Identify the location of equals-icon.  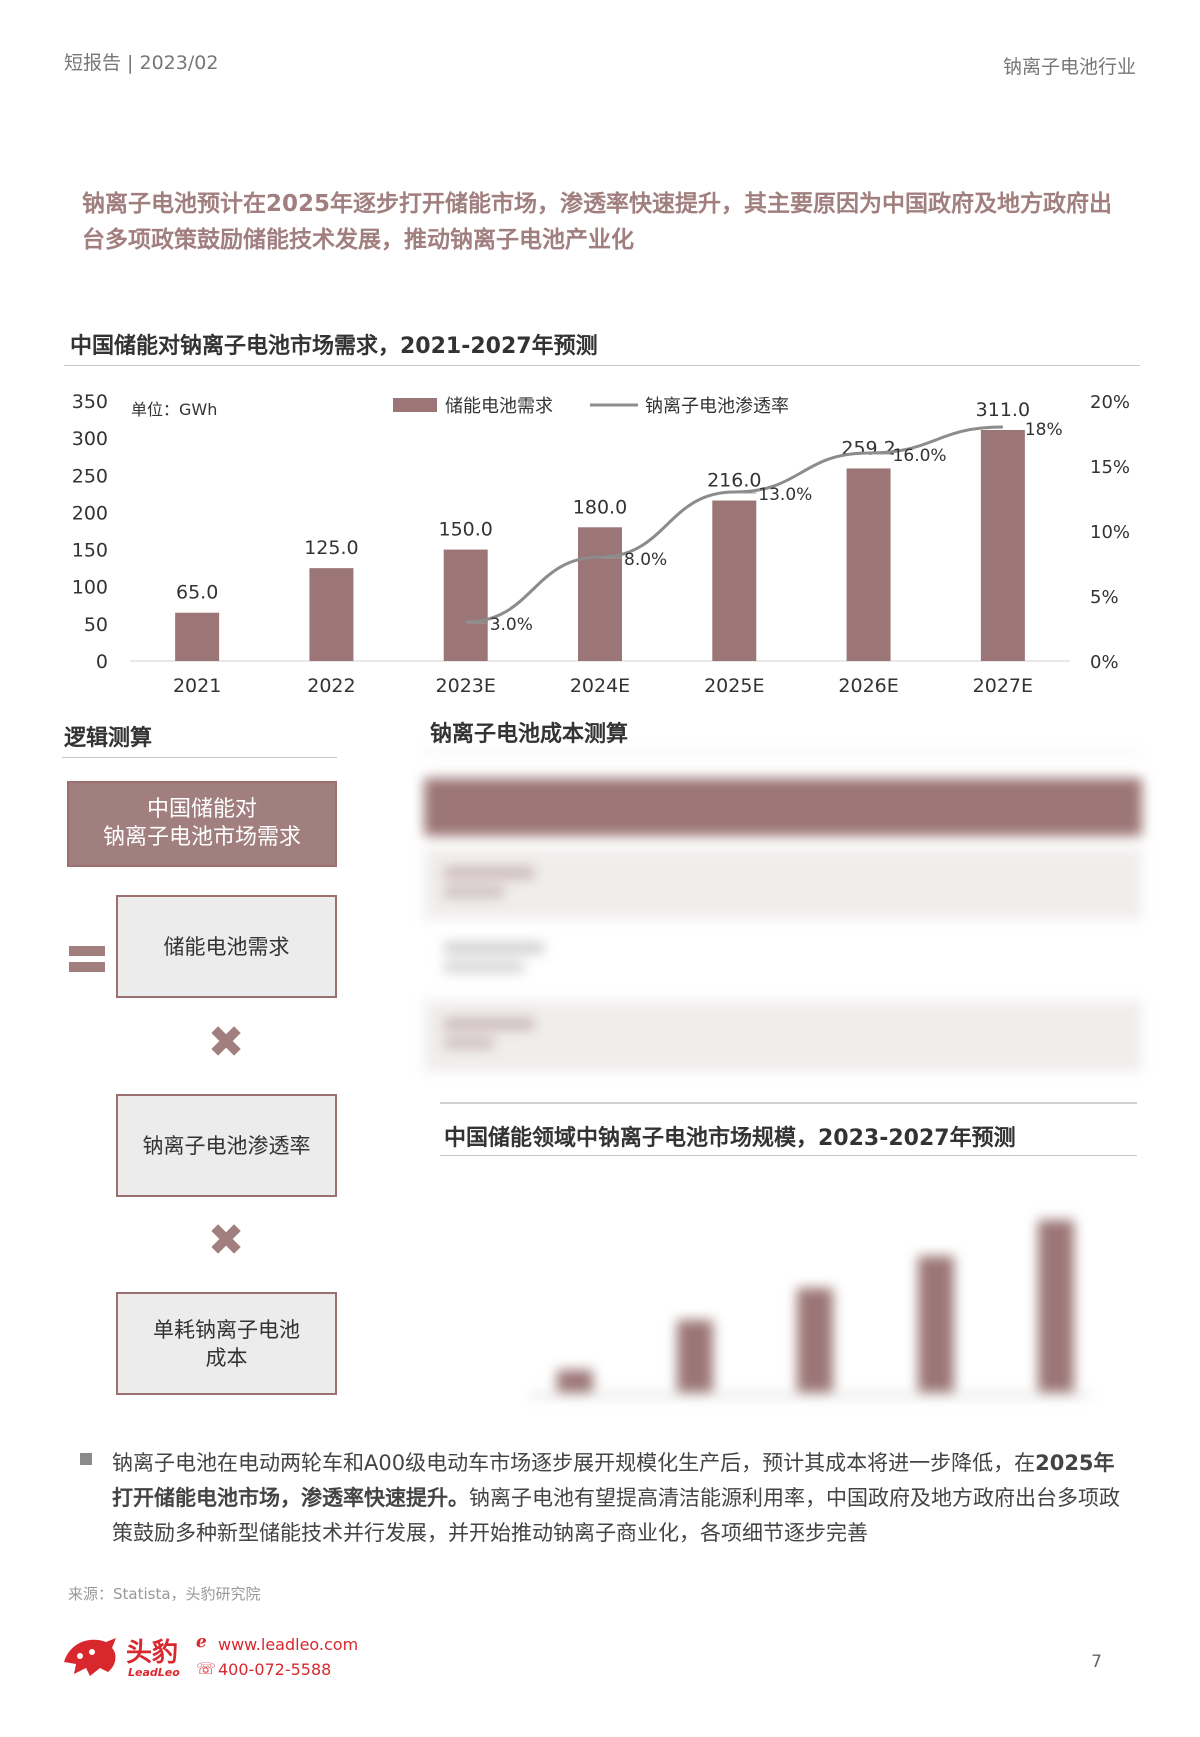
(87, 959).